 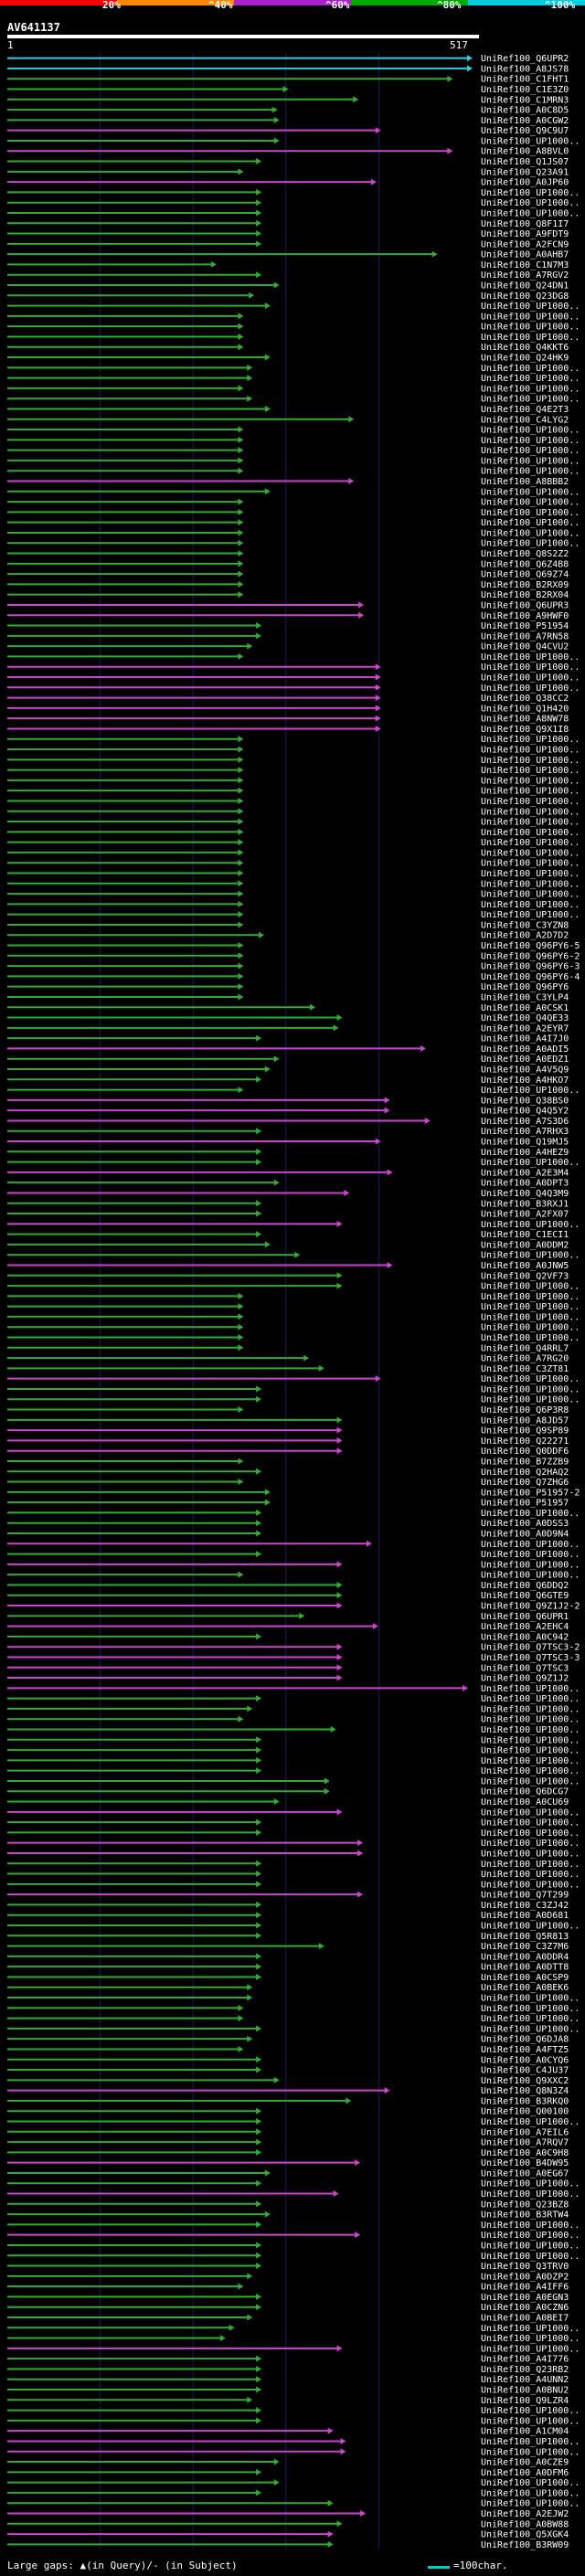 I want to click on hit-label: UniRef100_A7RG20, so click(x=525, y=1359).